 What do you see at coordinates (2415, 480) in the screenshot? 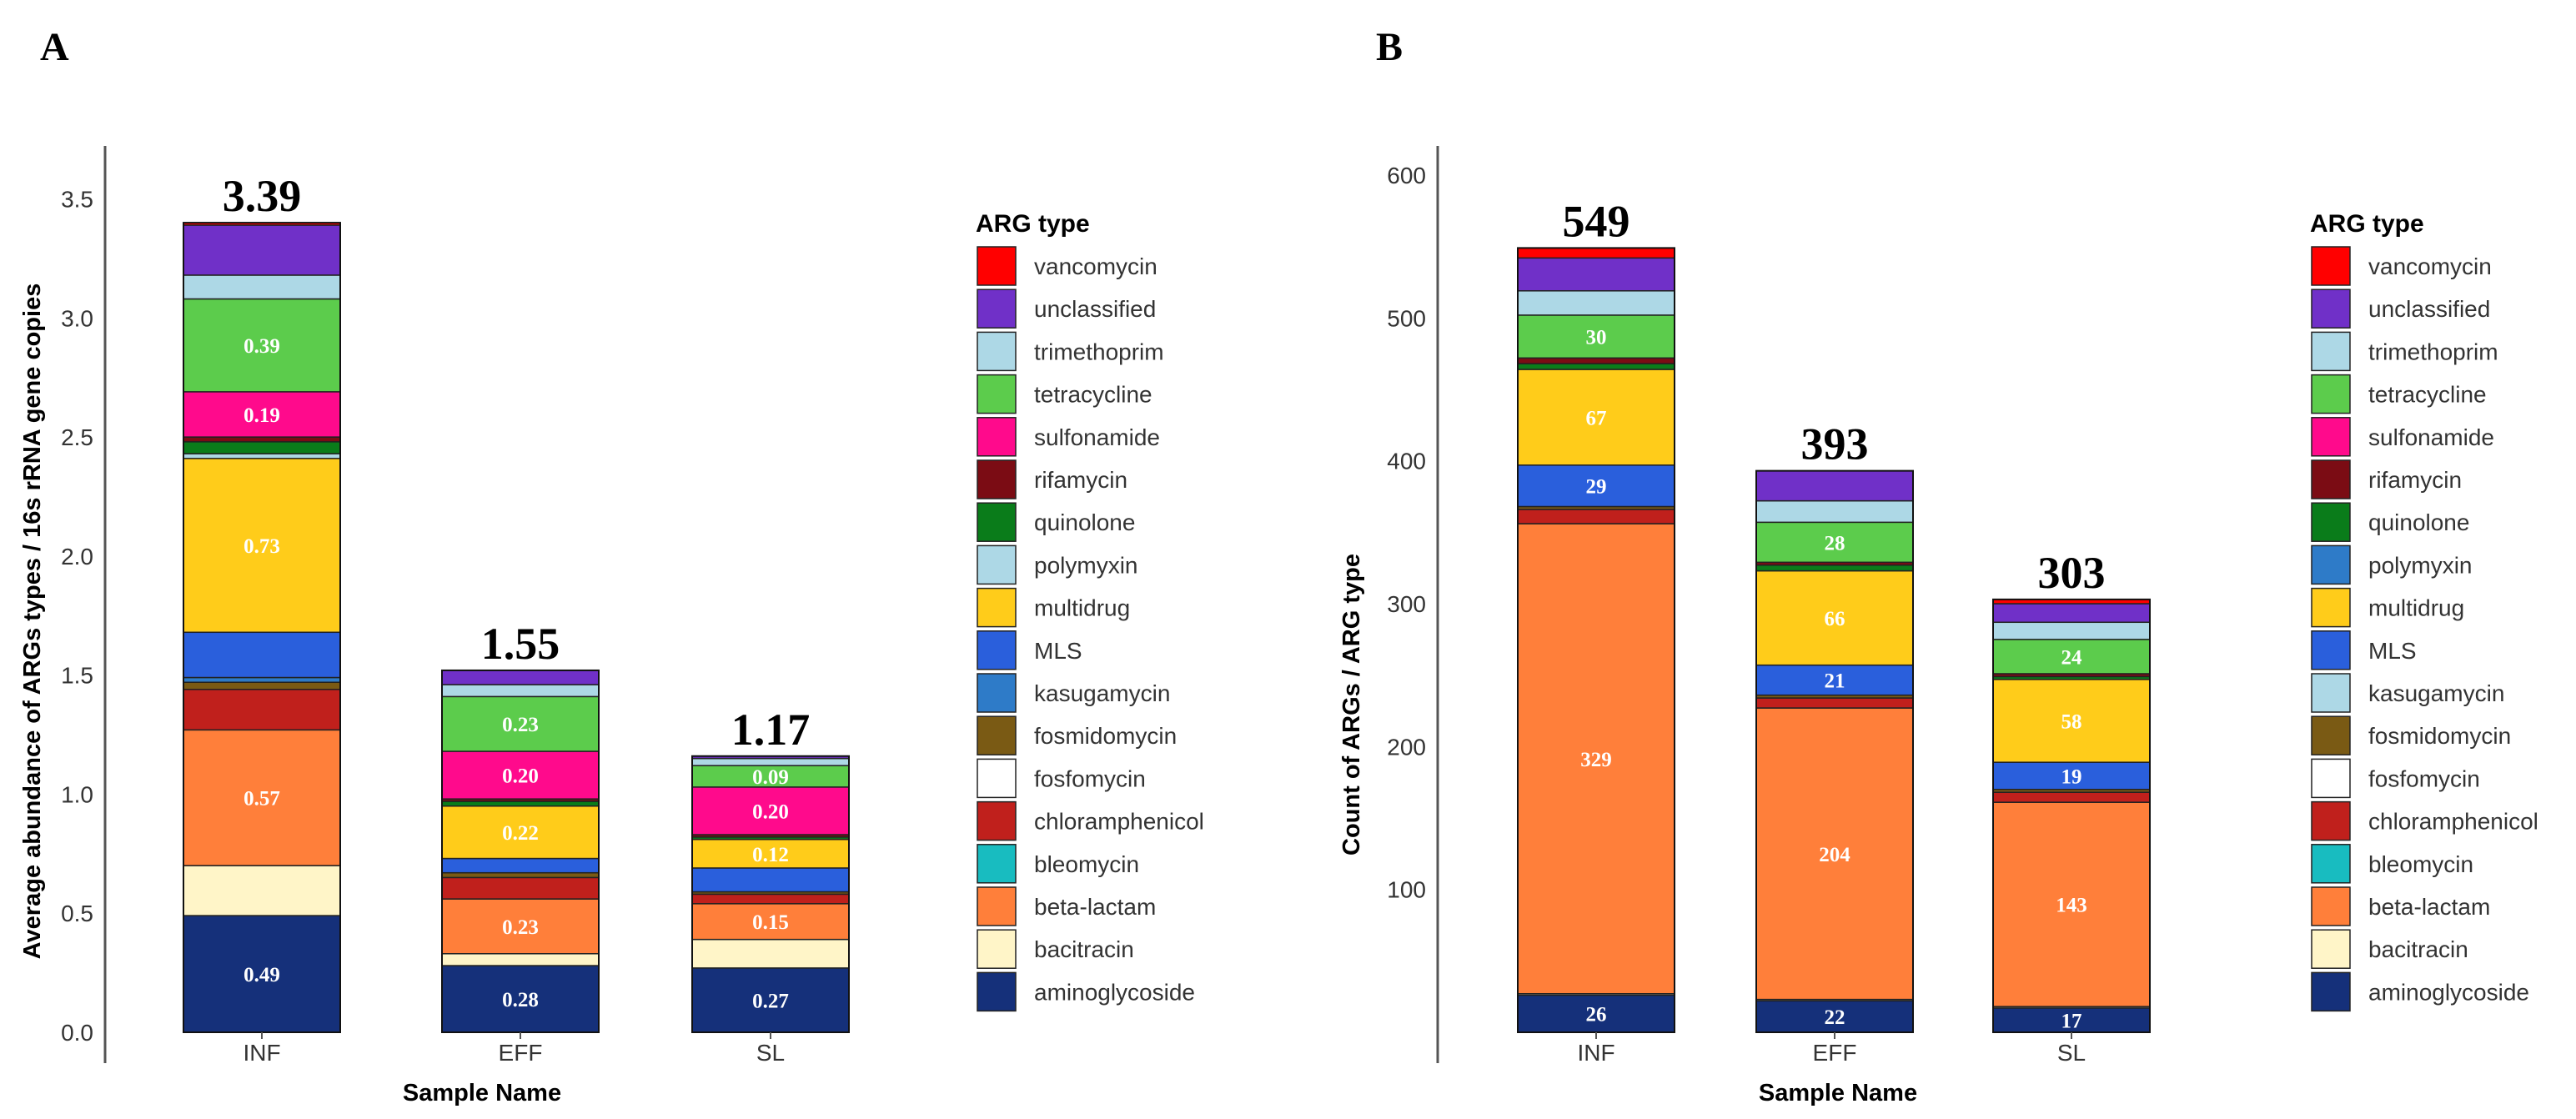
I see `legend-label: rifamycin` at bounding box center [2415, 480].